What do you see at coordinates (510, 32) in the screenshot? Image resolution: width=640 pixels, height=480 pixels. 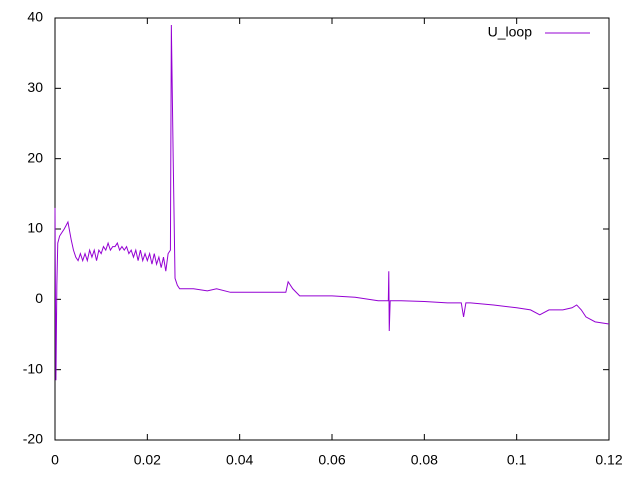 I see `legend-label: U_loop` at bounding box center [510, 32].